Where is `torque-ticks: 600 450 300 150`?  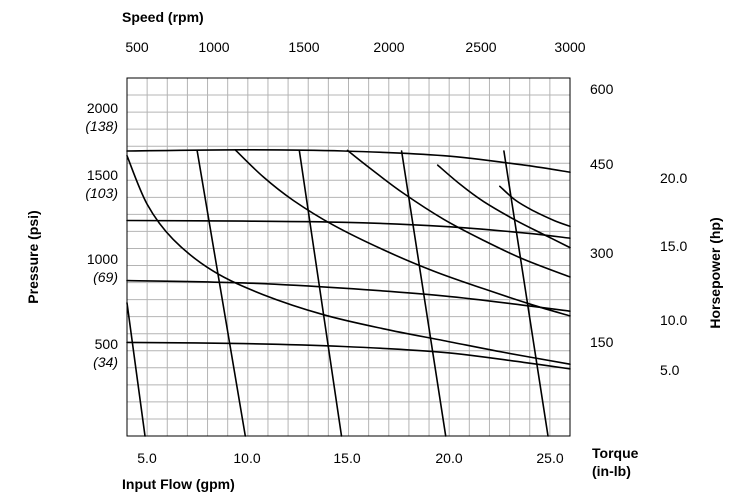
torque-ticks: 600 450 300 150 is located at coordinates (602, 215).